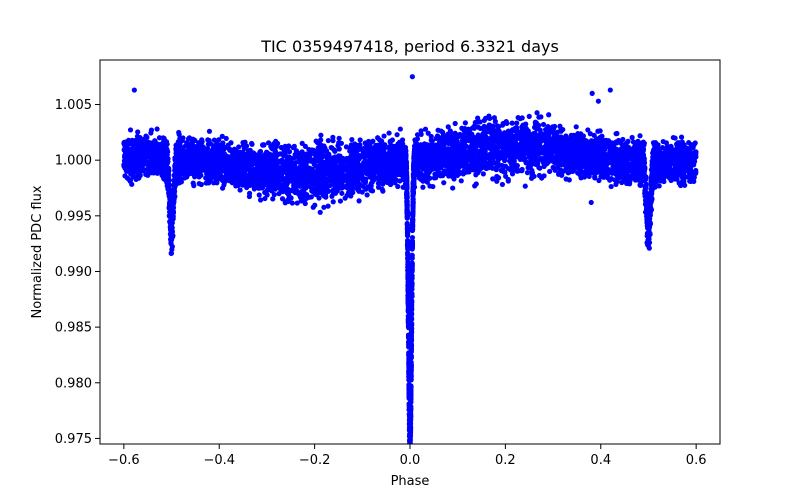 The height and width of the screenshot is (500, 800). I want to click on chart-title: TIC 0359497418, period 6.3321 days, so click(409, 46).